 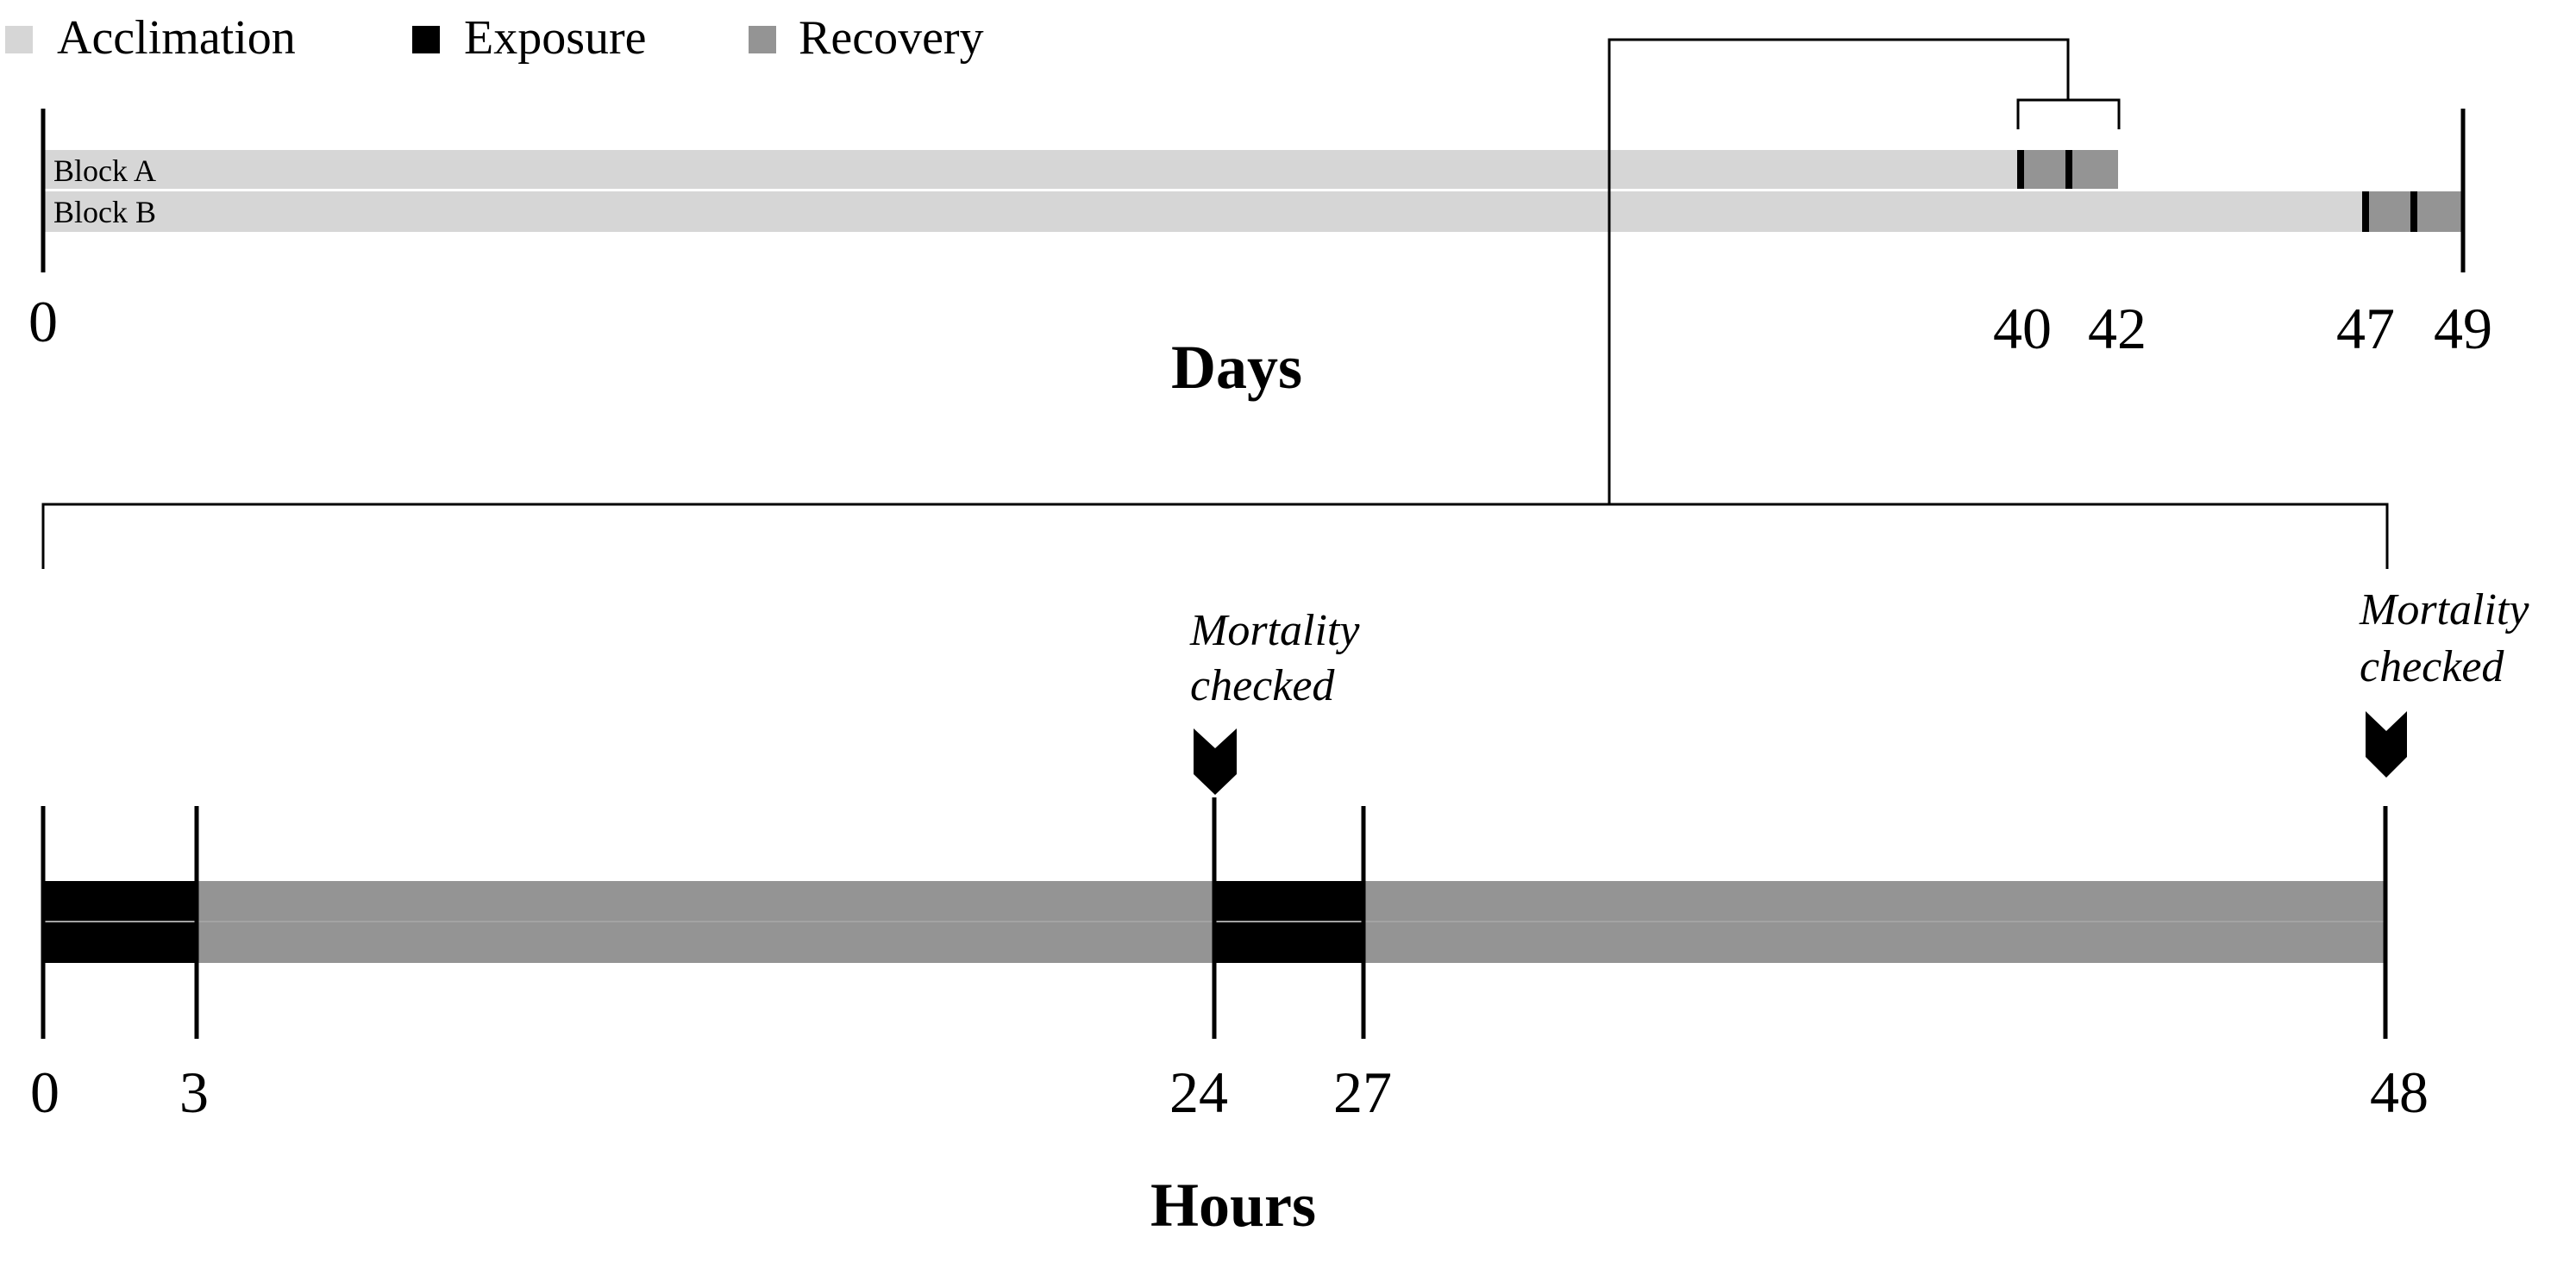 What do you see at coordinates (104, 212) in the screenshot?
I see `block-b-label: Block B` at bounding box center [104, 212].